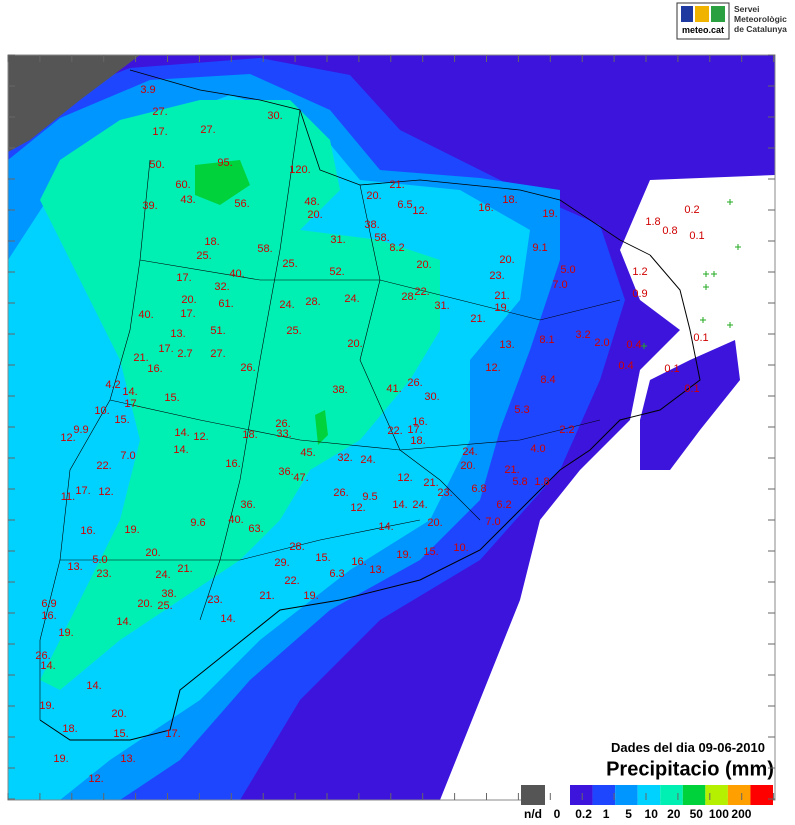  What do you see at coordinates (478, 489) in the screenshot?
I see `station-value: 6.8` at bounding box center [478, 489].